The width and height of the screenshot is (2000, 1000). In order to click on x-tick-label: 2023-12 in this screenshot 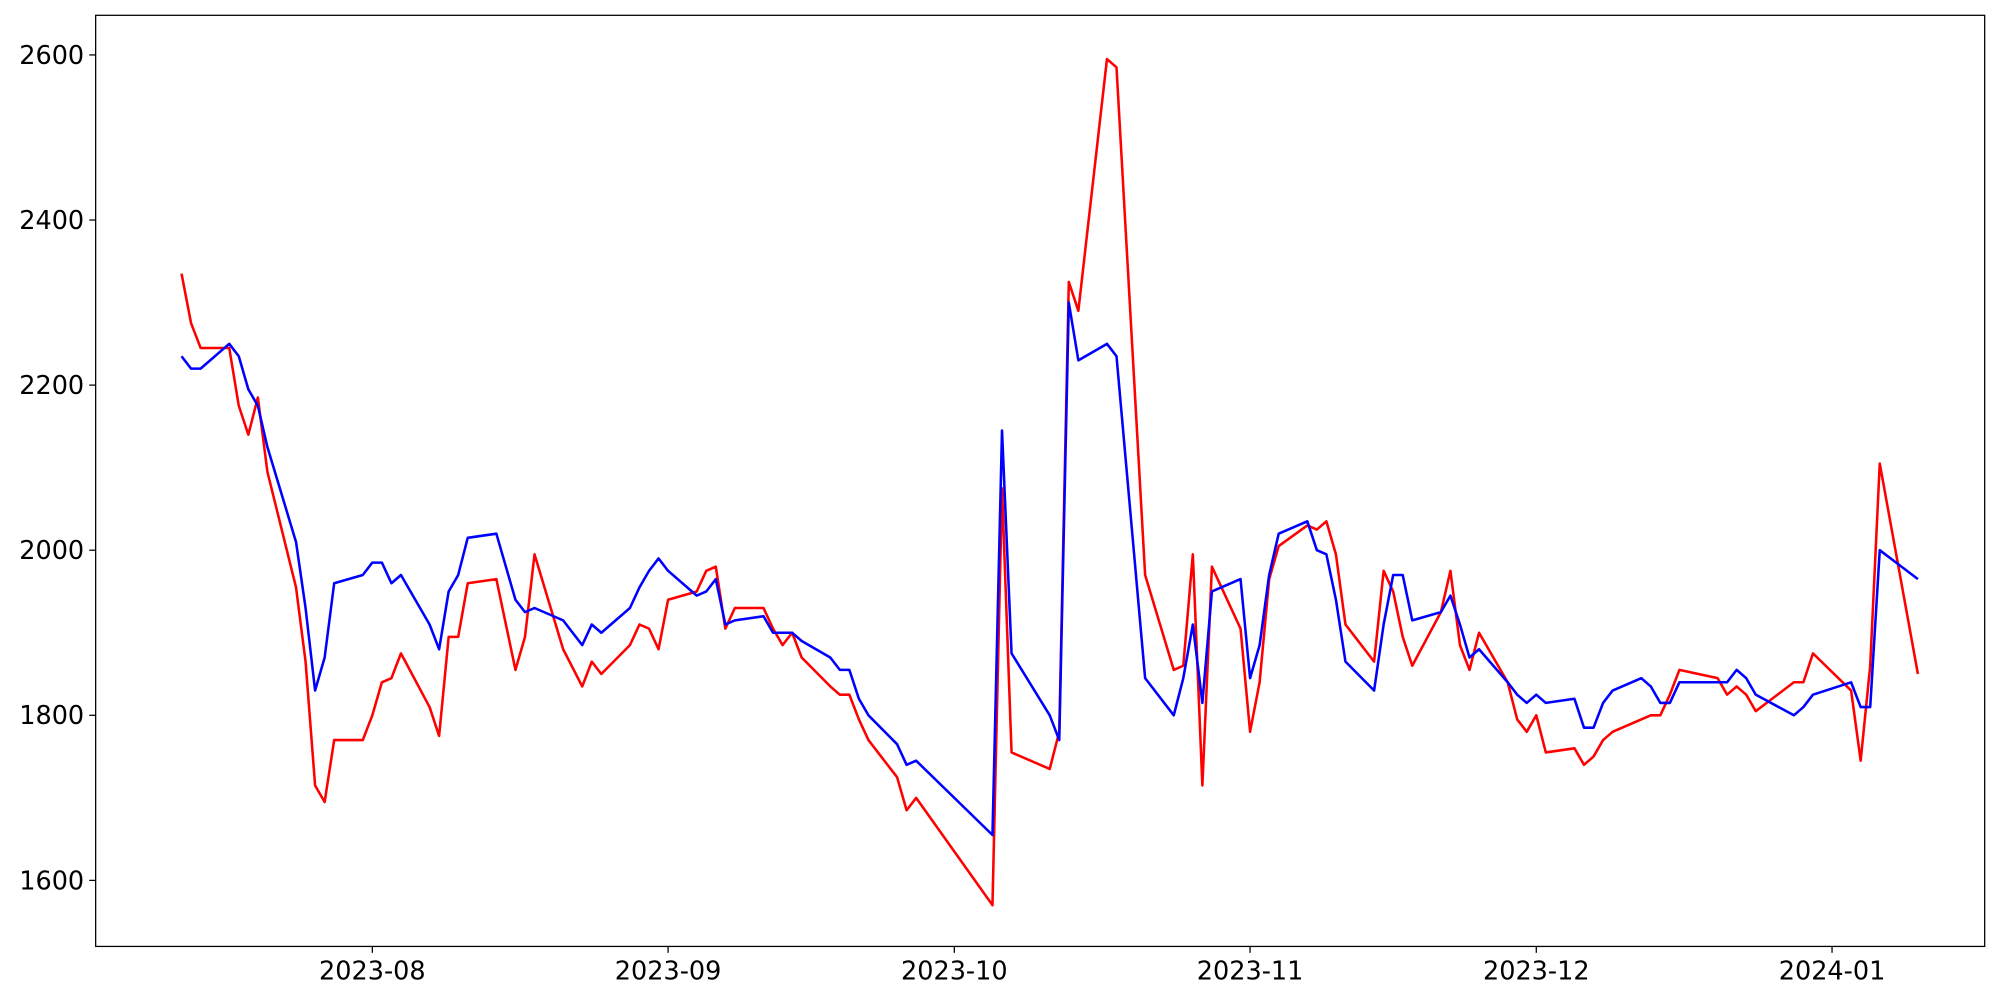, I will do `click(1536, 972)`.